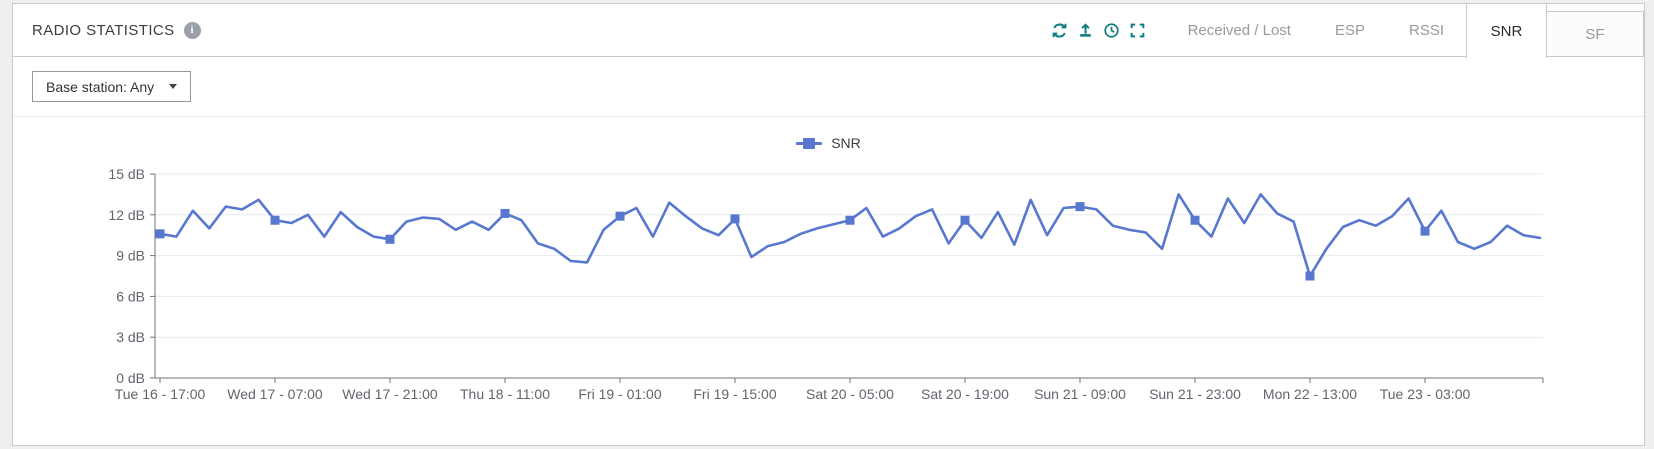 Image resolution: width=1654 pixels, height=449 pixels. What do you see at coordinates (1080, 394) in the screenshot?
I see `svg-text: Sun 21 - 09:00` at bounding box center [1080, 394].